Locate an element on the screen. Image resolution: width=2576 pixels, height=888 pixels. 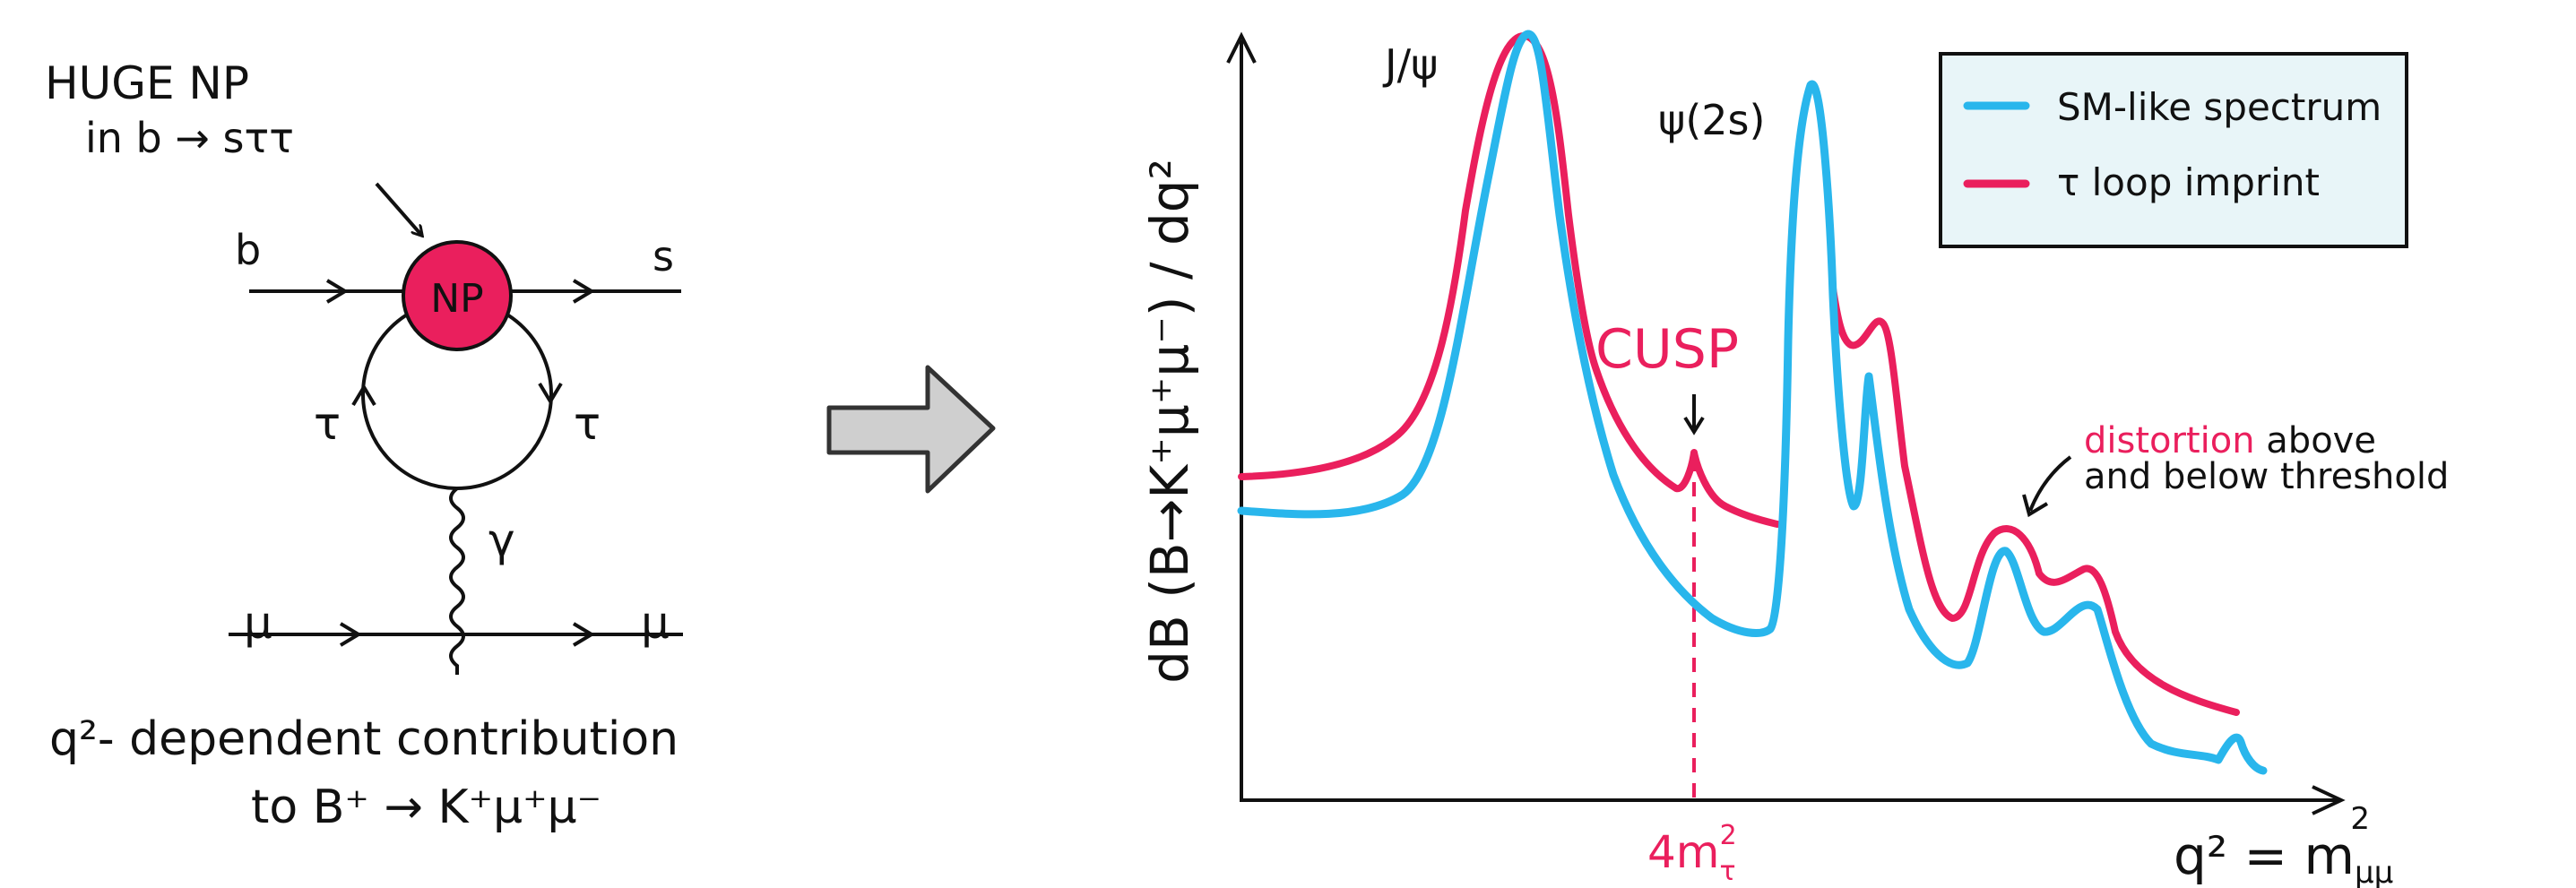
label-s: s is located at coordinates (663, 256).